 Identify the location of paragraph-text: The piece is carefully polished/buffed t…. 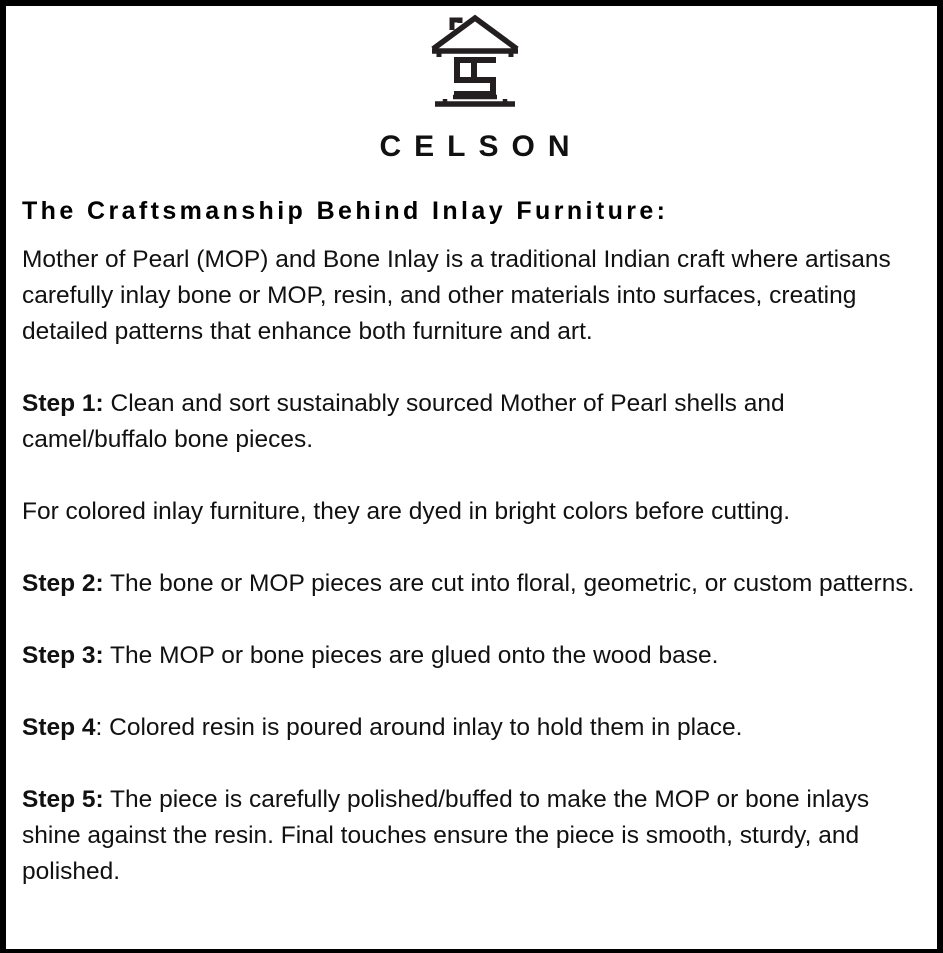
(446, 835).